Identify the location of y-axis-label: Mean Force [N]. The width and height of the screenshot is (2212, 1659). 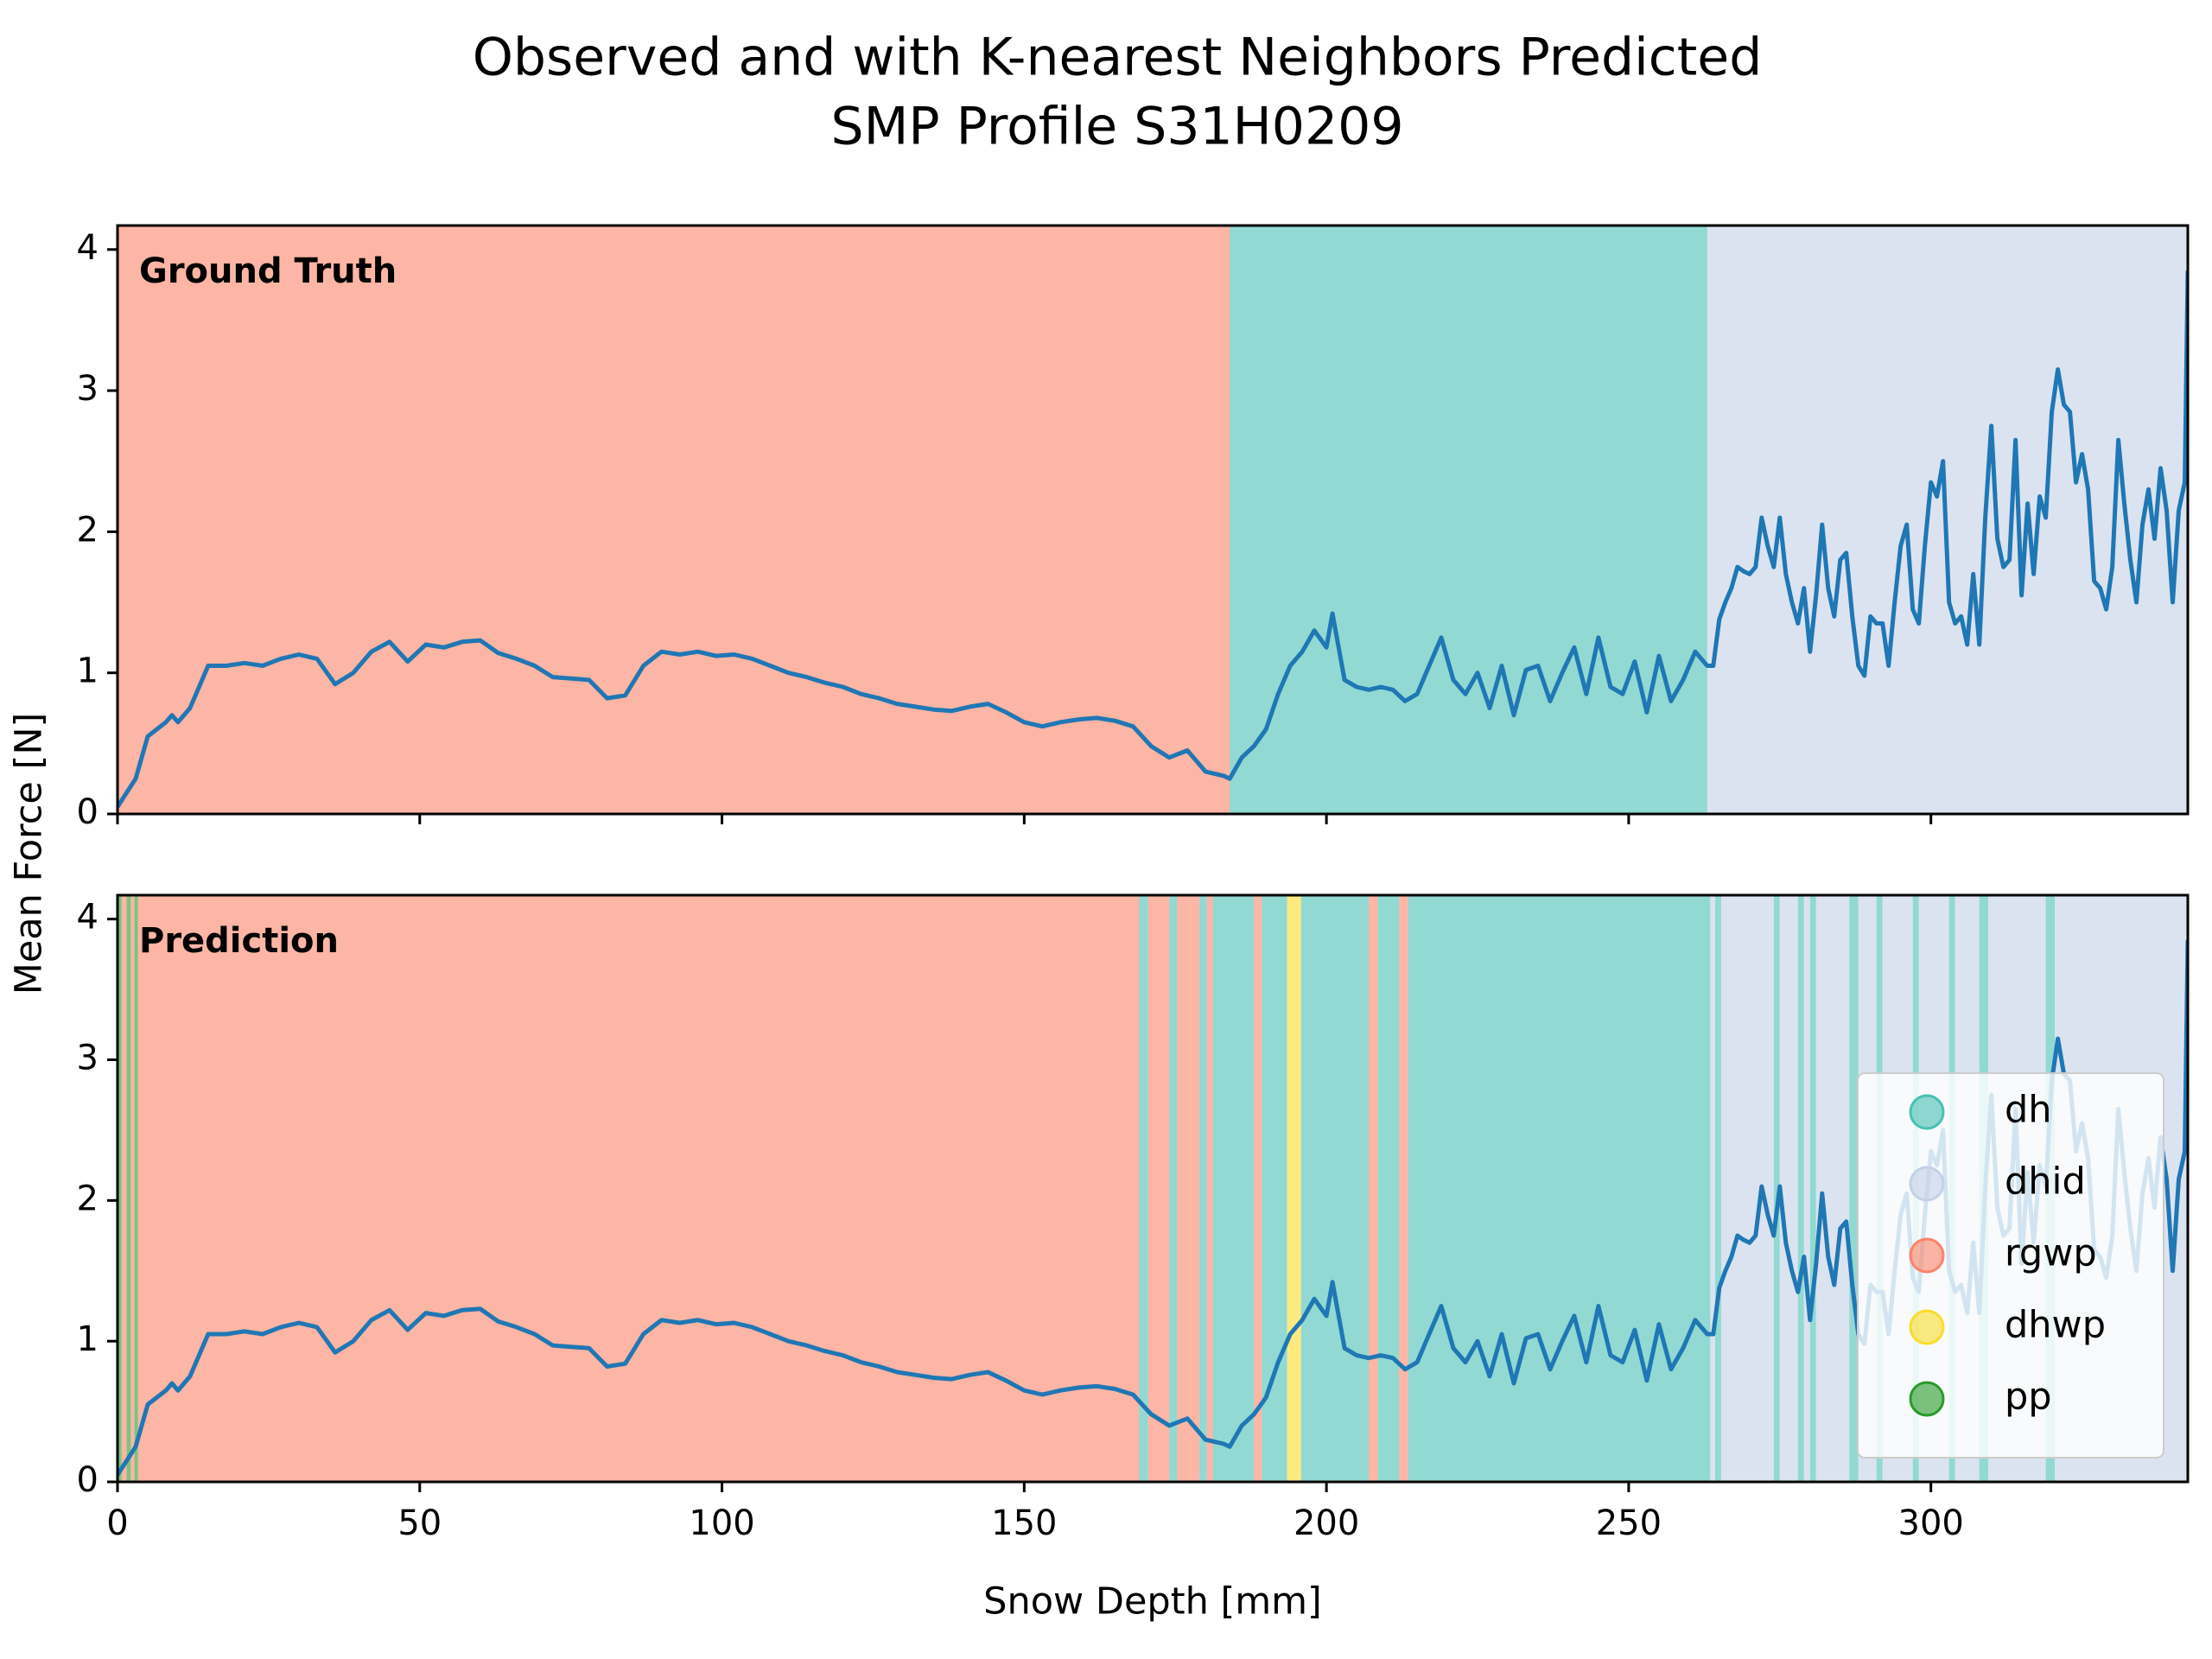
(29, 854).